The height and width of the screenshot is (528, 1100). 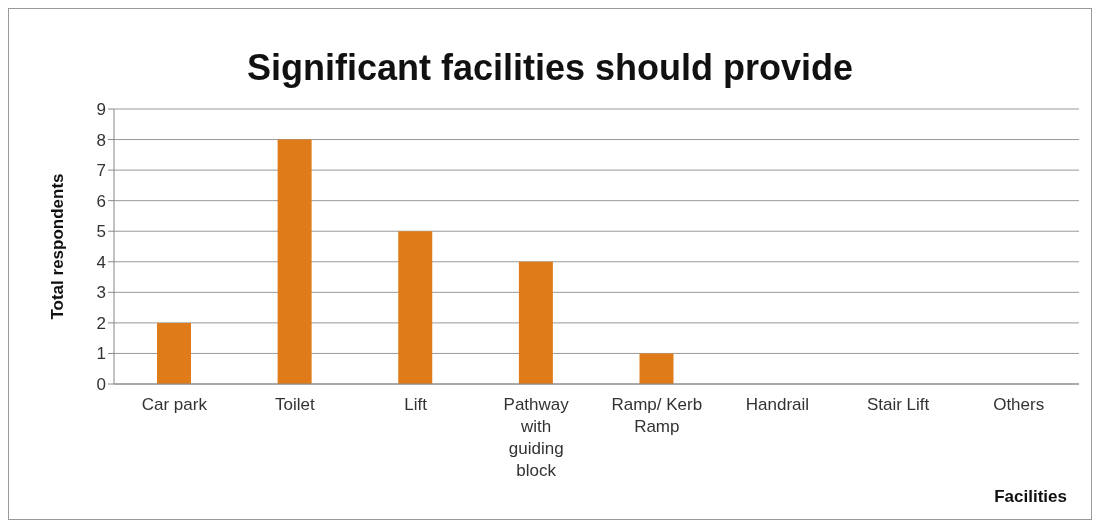 I want to click on x-tick-label: Pathway with guiding block, so click(x=536, y=437).